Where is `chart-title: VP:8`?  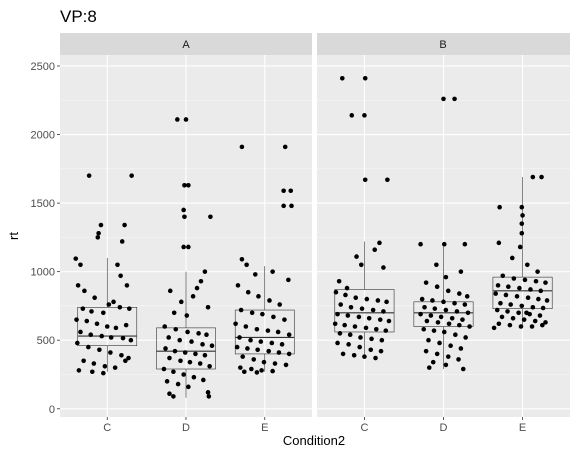
chart-title: VP:8 is located at coordinates (78, 16).